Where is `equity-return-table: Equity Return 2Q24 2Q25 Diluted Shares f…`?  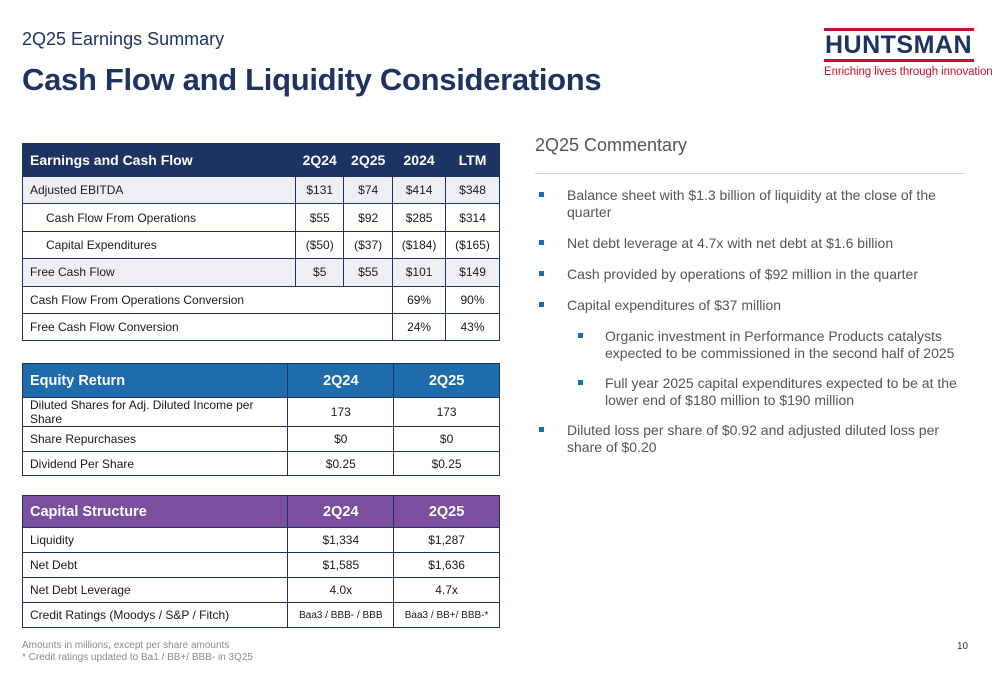 equity-return-table: Equity Return 2Q24 2Q25 Diluted Shares f… is located at coordinates (260, 420).